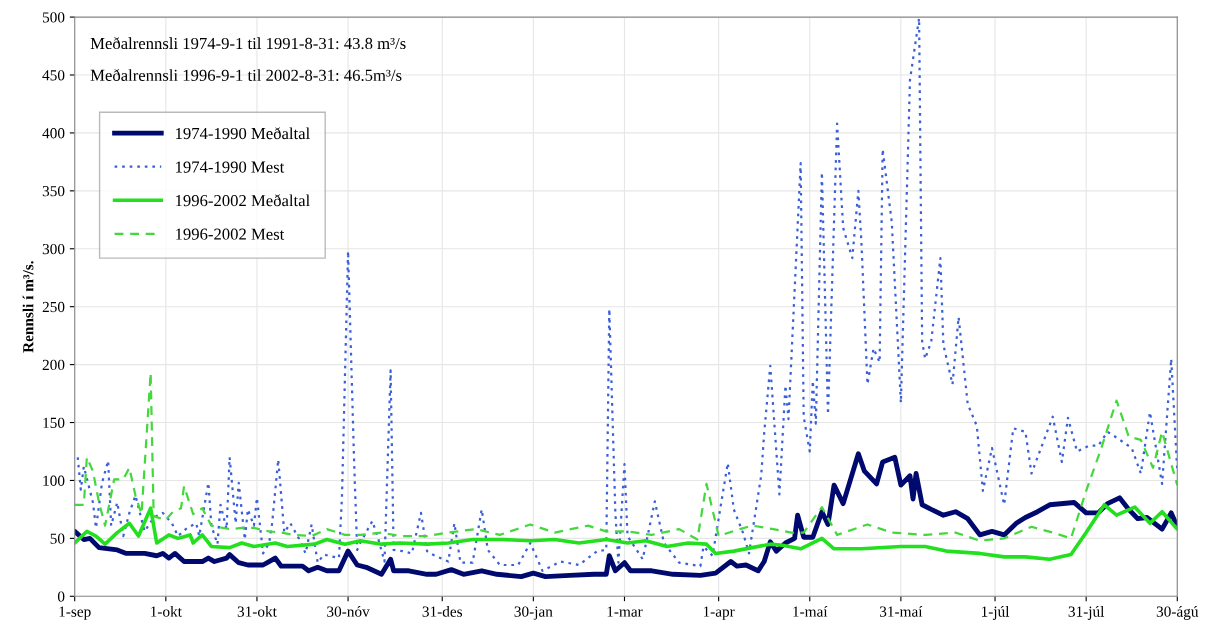 This screenshot has width=1205, height=633. I want to click on x-tick-label: 1-maí, so click(810, 611).